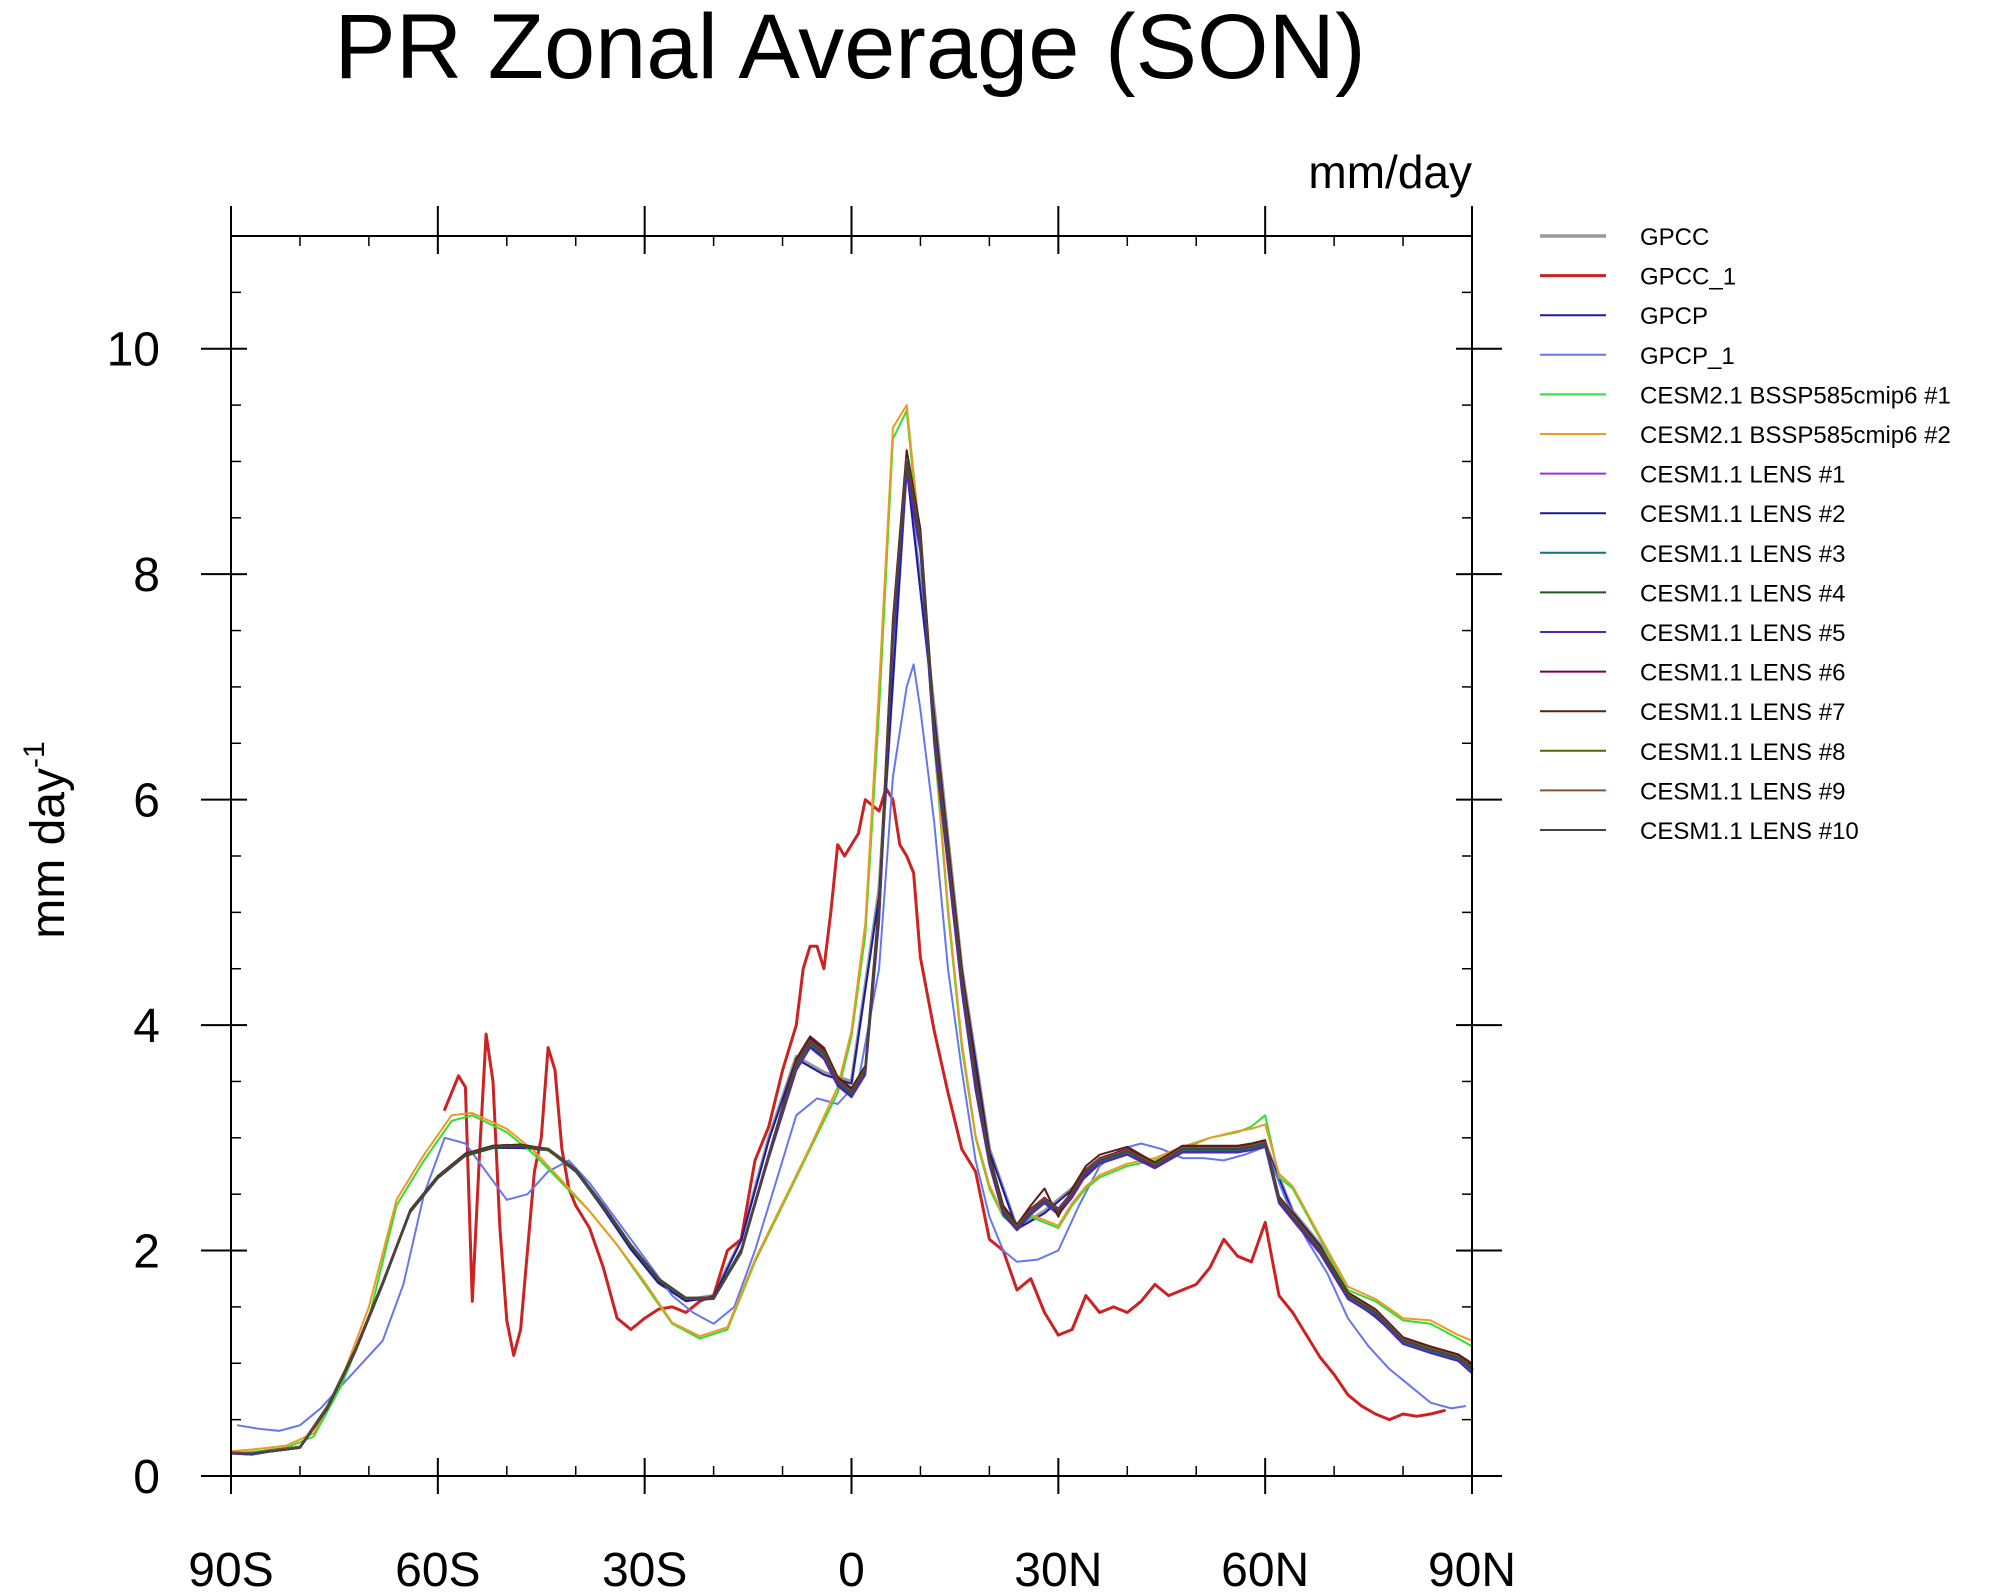 The image size is (2003, 1596). Describe the element at coordinates (34, 754) in the screenshot. I see `y-axis-label-superscript: -1` at that location.